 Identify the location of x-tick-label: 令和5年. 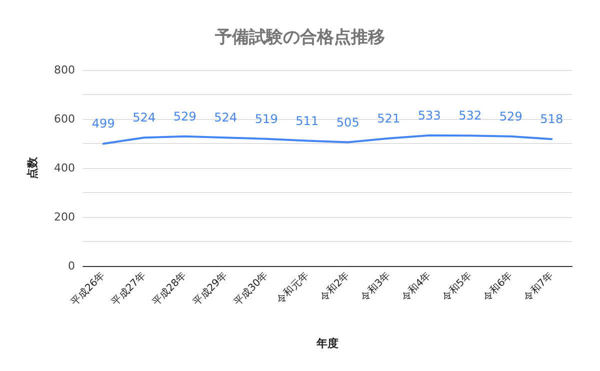
(457, 286).